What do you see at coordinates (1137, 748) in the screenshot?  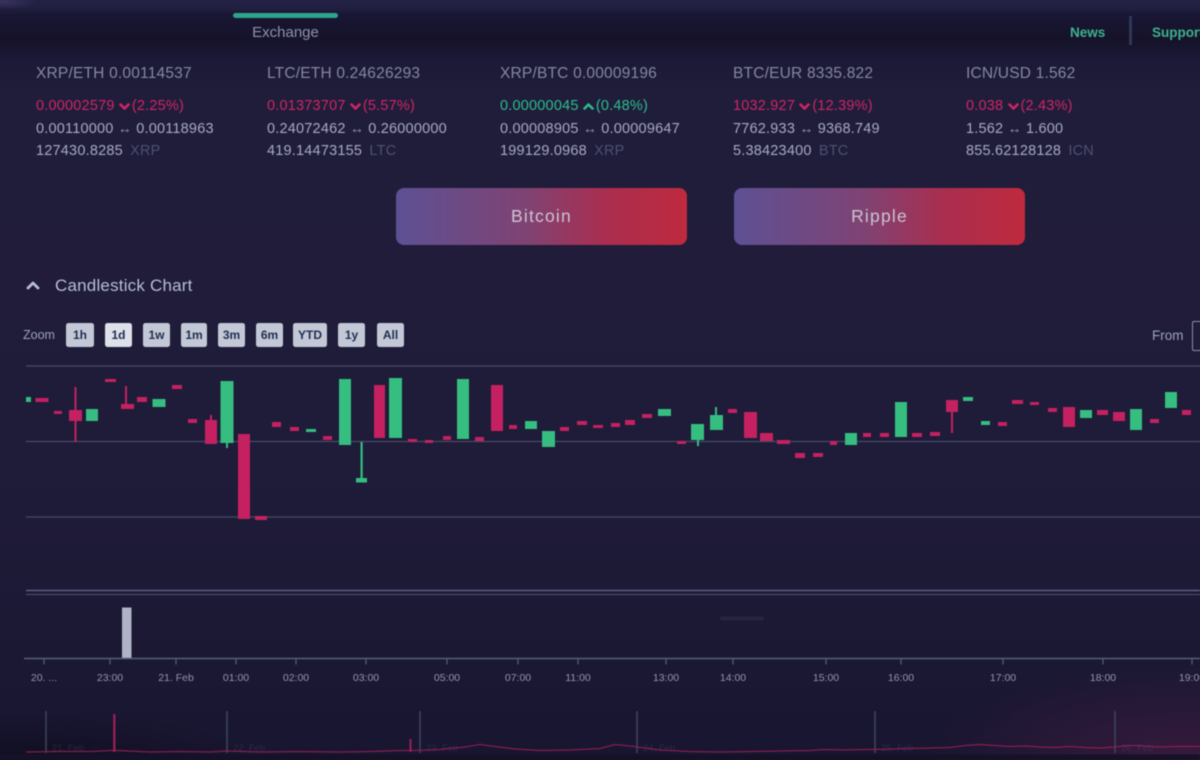 I see `svg-text: 26. Feb` at bounding box center [1137, 748].